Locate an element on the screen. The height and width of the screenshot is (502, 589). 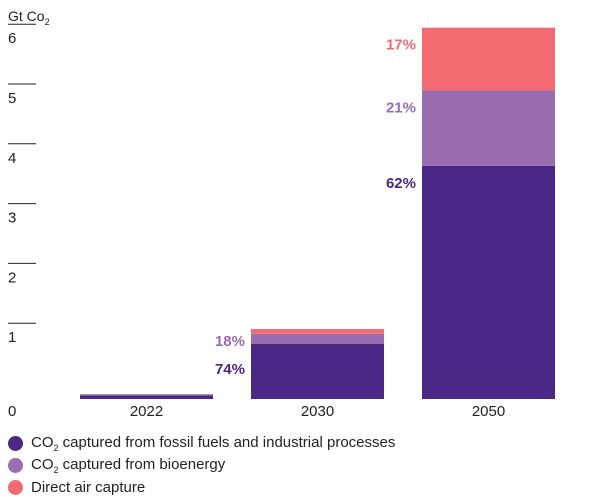
legend-swatch-bioenergy is located at coordinates (15, 465).